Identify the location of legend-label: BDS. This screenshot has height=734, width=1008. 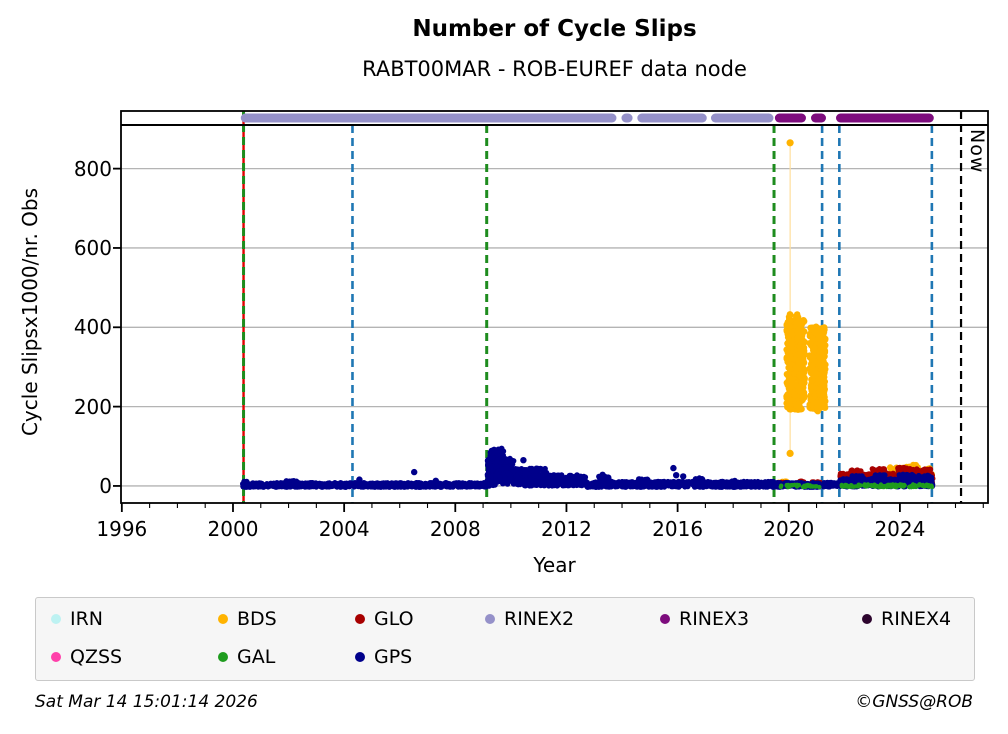
(257, 619).